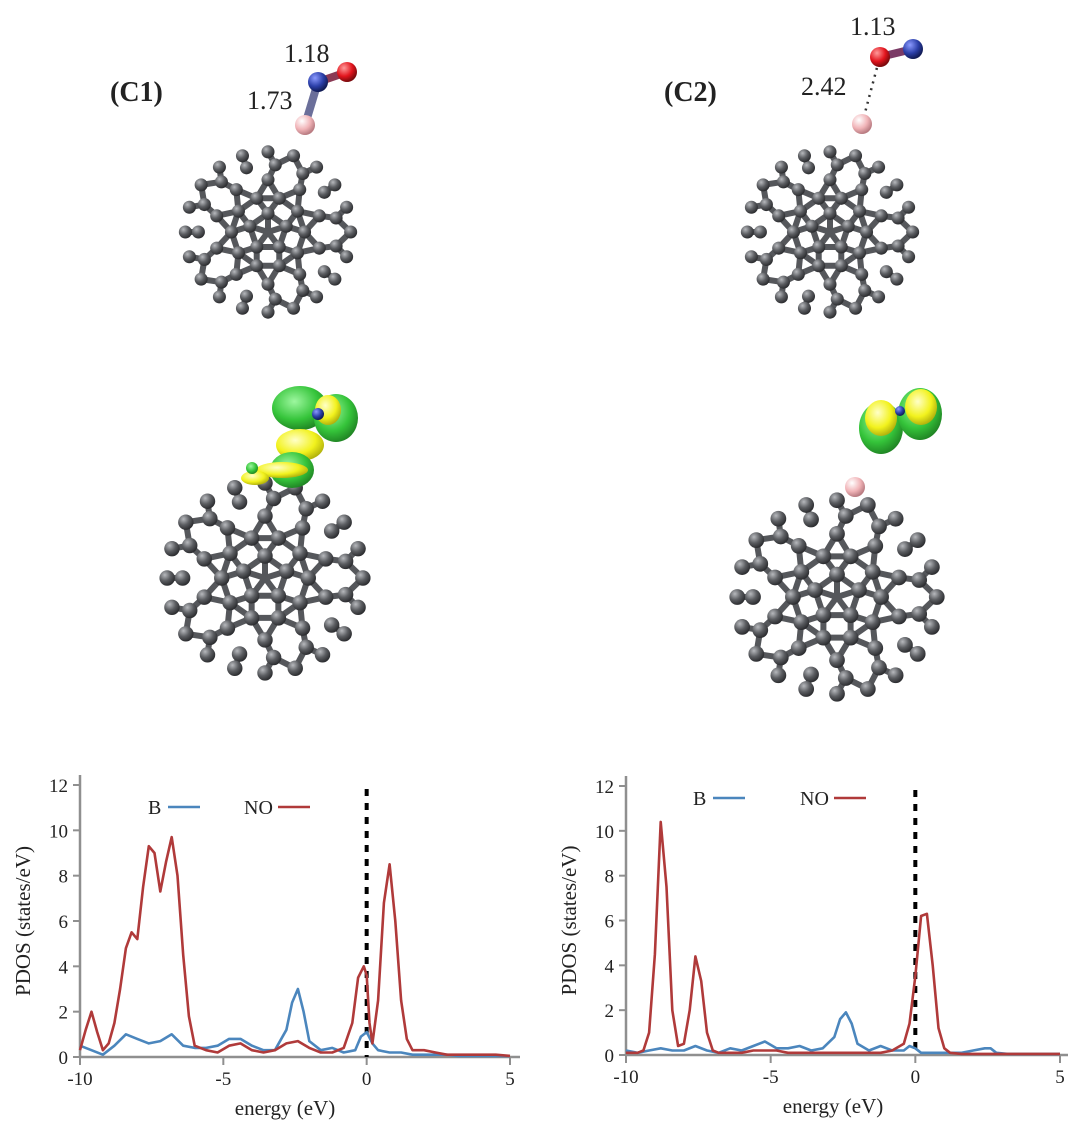 This screenshot has width=1068, height=1126. What do you see at coordinates (285, 1108) in the screenshot?
I see `c1-x-axis-title: energy (eV)` at bounding box center [285, 1108].